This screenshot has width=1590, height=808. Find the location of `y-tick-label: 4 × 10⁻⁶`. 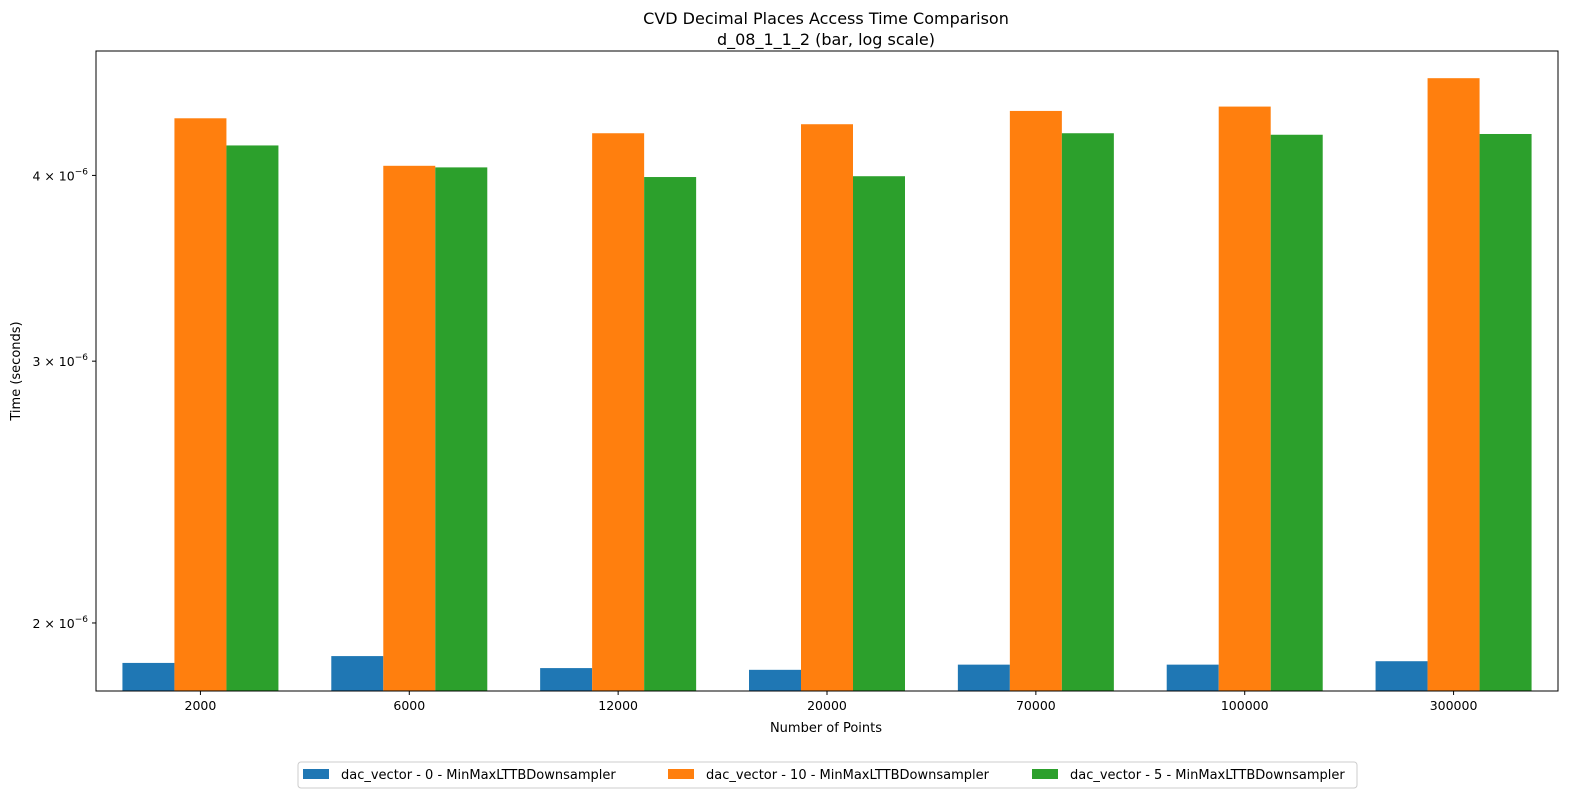

y-tick-label: 4 × 10⁻⁶ is located at coordinates (60, 175).